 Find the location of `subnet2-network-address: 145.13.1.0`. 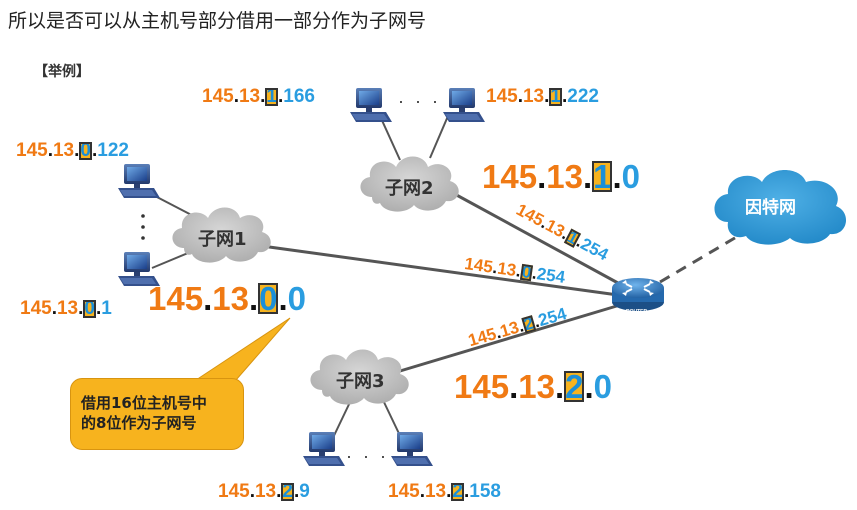

subnet2-network-address: 145.13.1.0 is located at coordinates (561, 176).